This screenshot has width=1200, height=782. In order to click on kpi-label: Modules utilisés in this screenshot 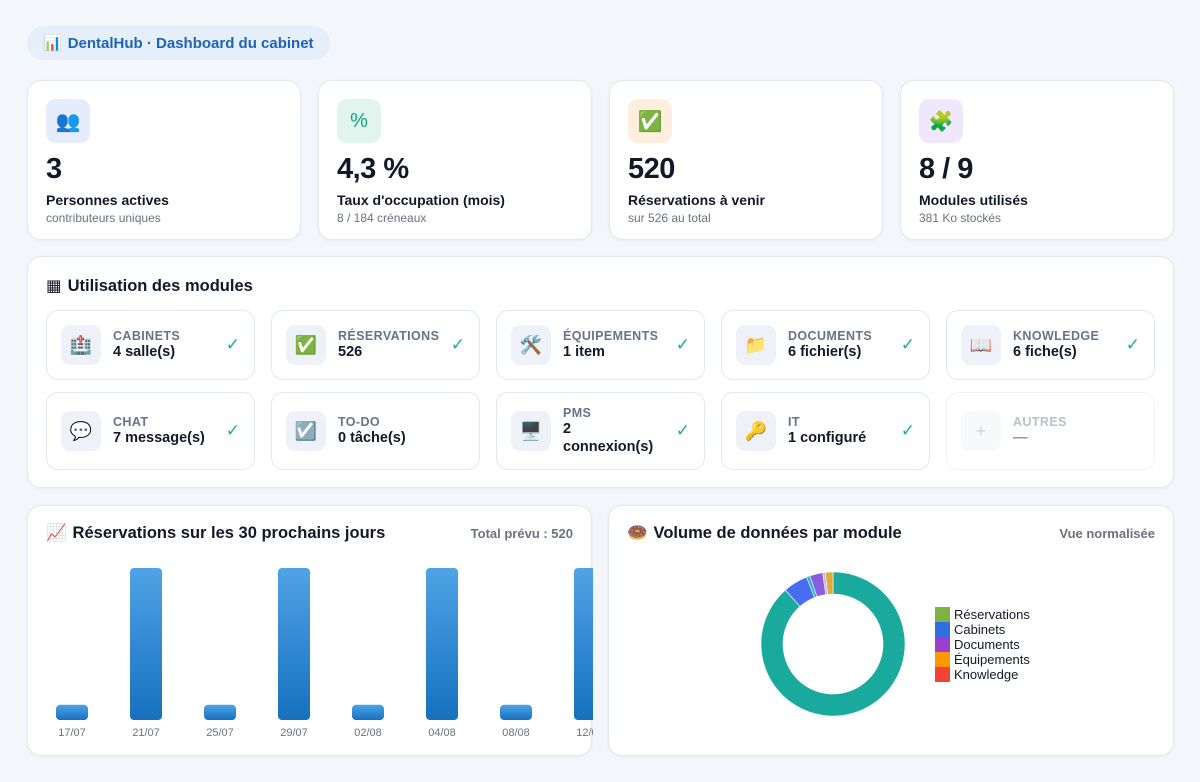, I will do `click(973, 200)`.